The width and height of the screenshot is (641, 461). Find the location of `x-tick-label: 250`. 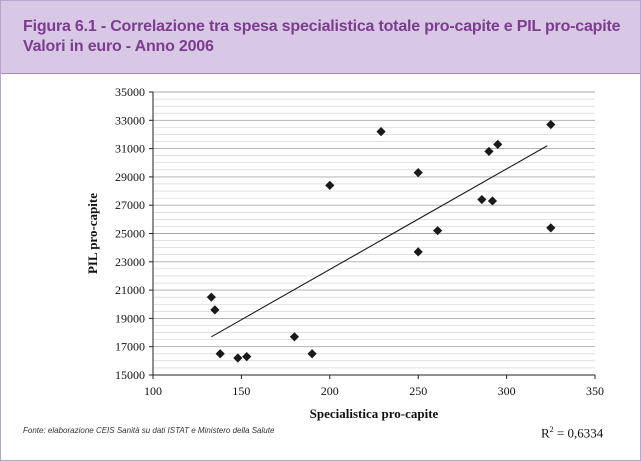

x-tick-label: 250 is located at coordinates (418, 391).